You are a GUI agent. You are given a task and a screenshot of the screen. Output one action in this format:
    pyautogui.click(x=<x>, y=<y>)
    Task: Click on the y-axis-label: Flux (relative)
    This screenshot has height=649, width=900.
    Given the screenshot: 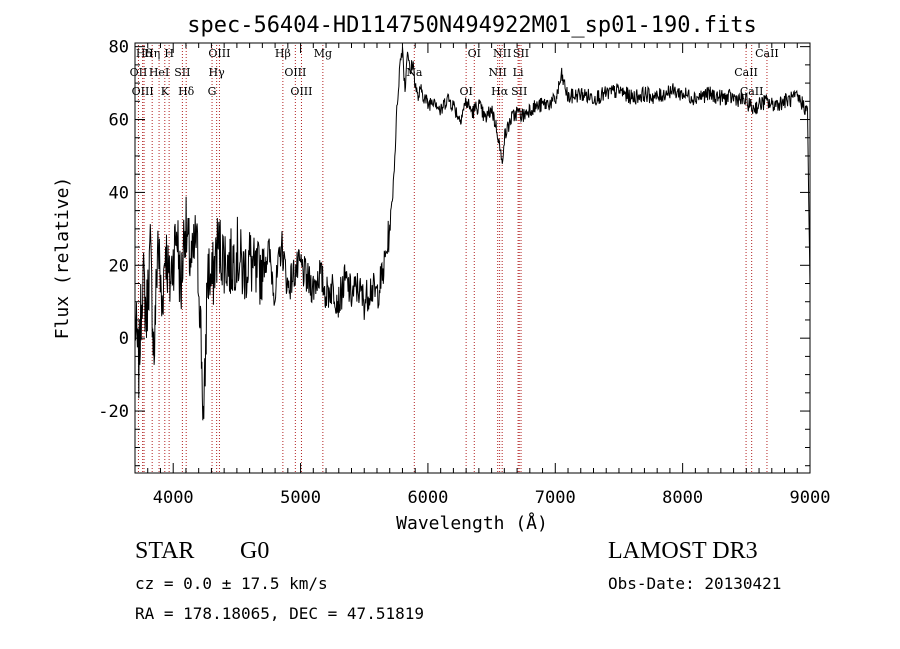 What is the action you would take?
    pyautogui.click(x=62, y=258)
    